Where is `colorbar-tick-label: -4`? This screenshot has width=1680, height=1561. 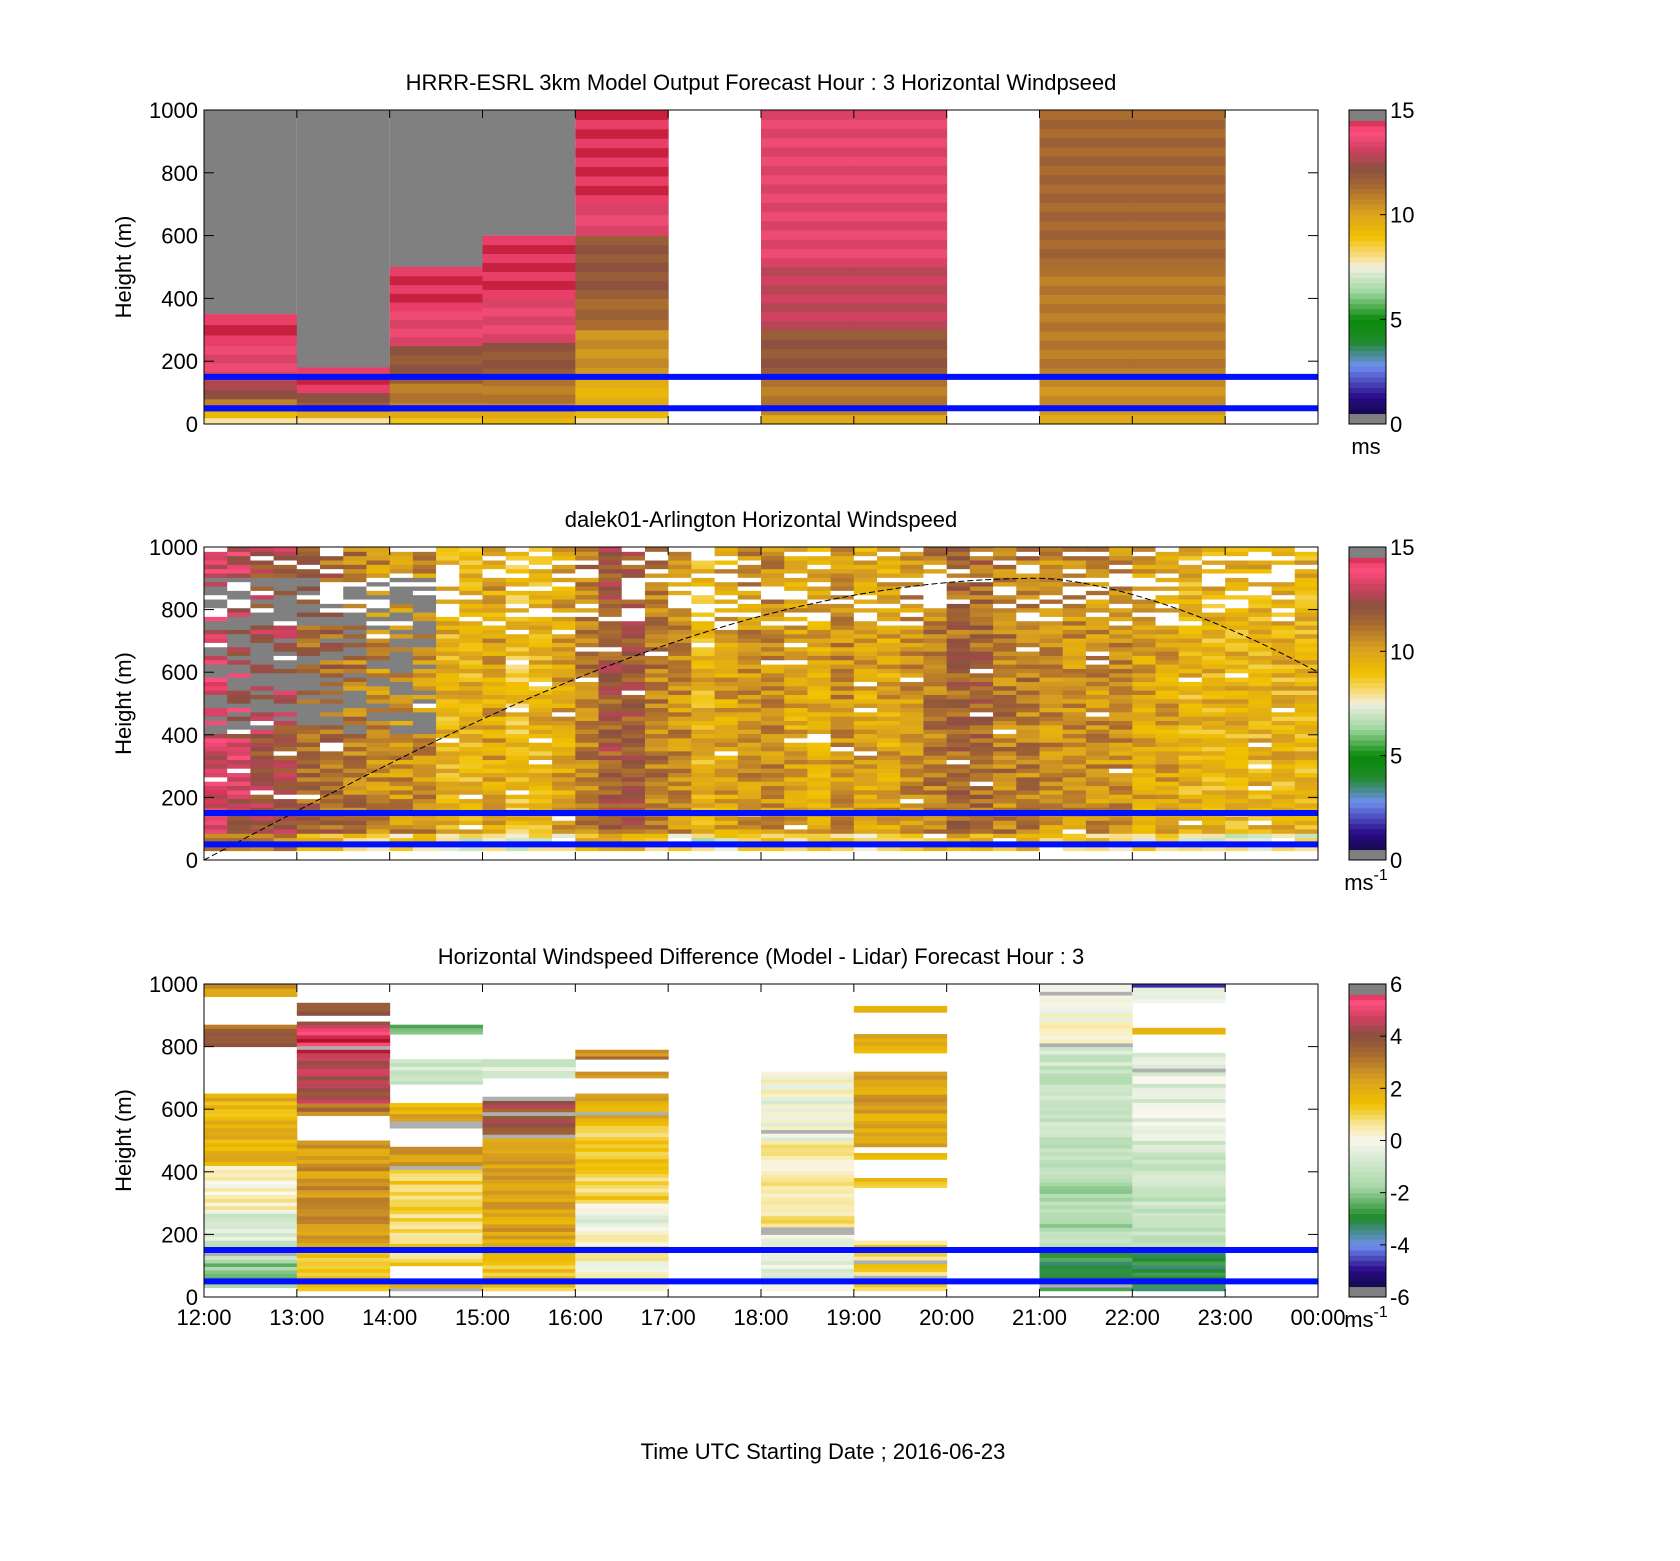 colorbar-tick-label: -4 is located at coordinates (1400, 1245).